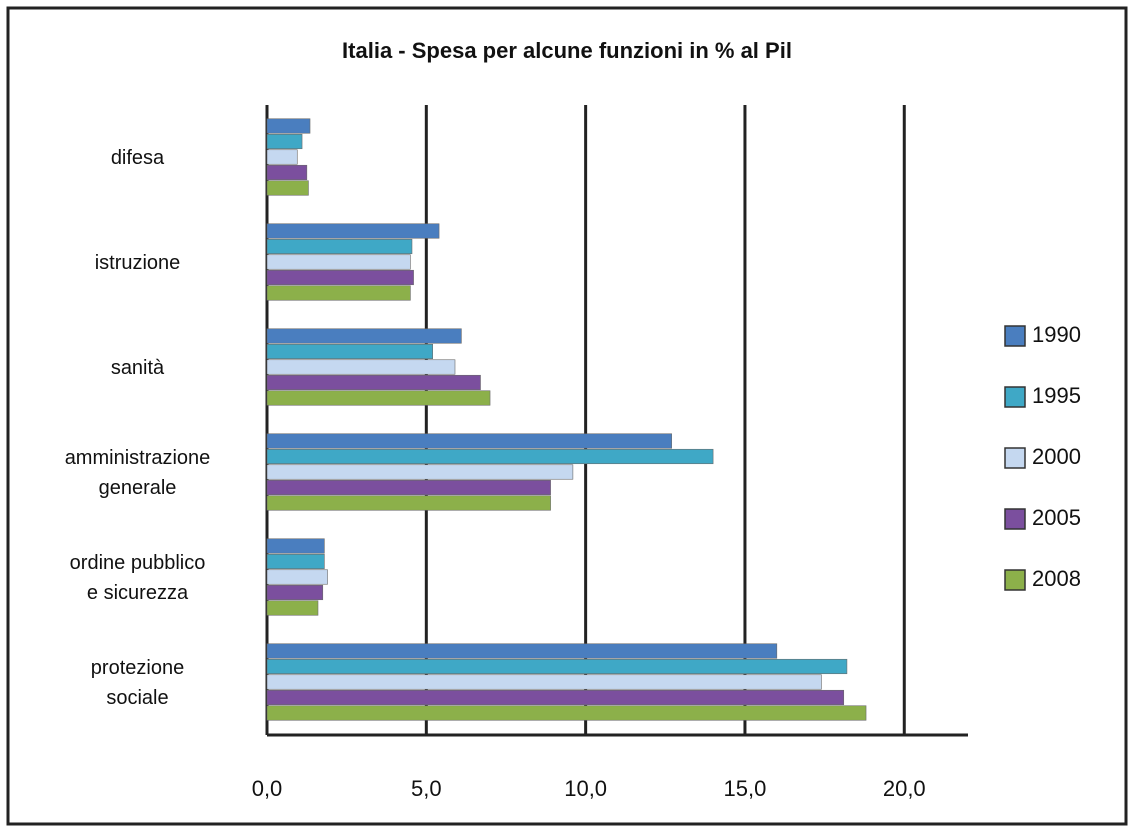  Describe the element at coordinates (267, 788) in the screenshot. I see `x-tick-label: 0,0` at that location.